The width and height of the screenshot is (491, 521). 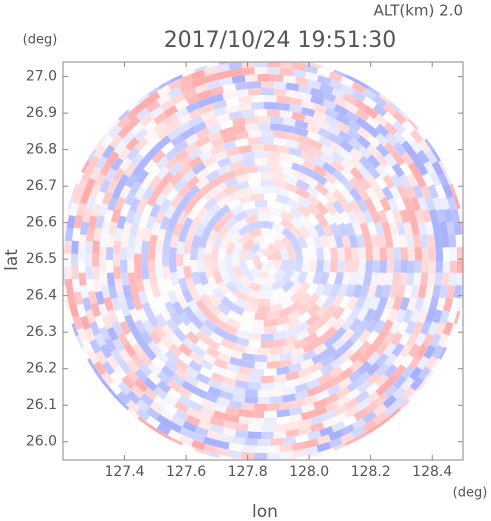 I want to click on y-tick-label: 26.0, so click(x=41, y=442).